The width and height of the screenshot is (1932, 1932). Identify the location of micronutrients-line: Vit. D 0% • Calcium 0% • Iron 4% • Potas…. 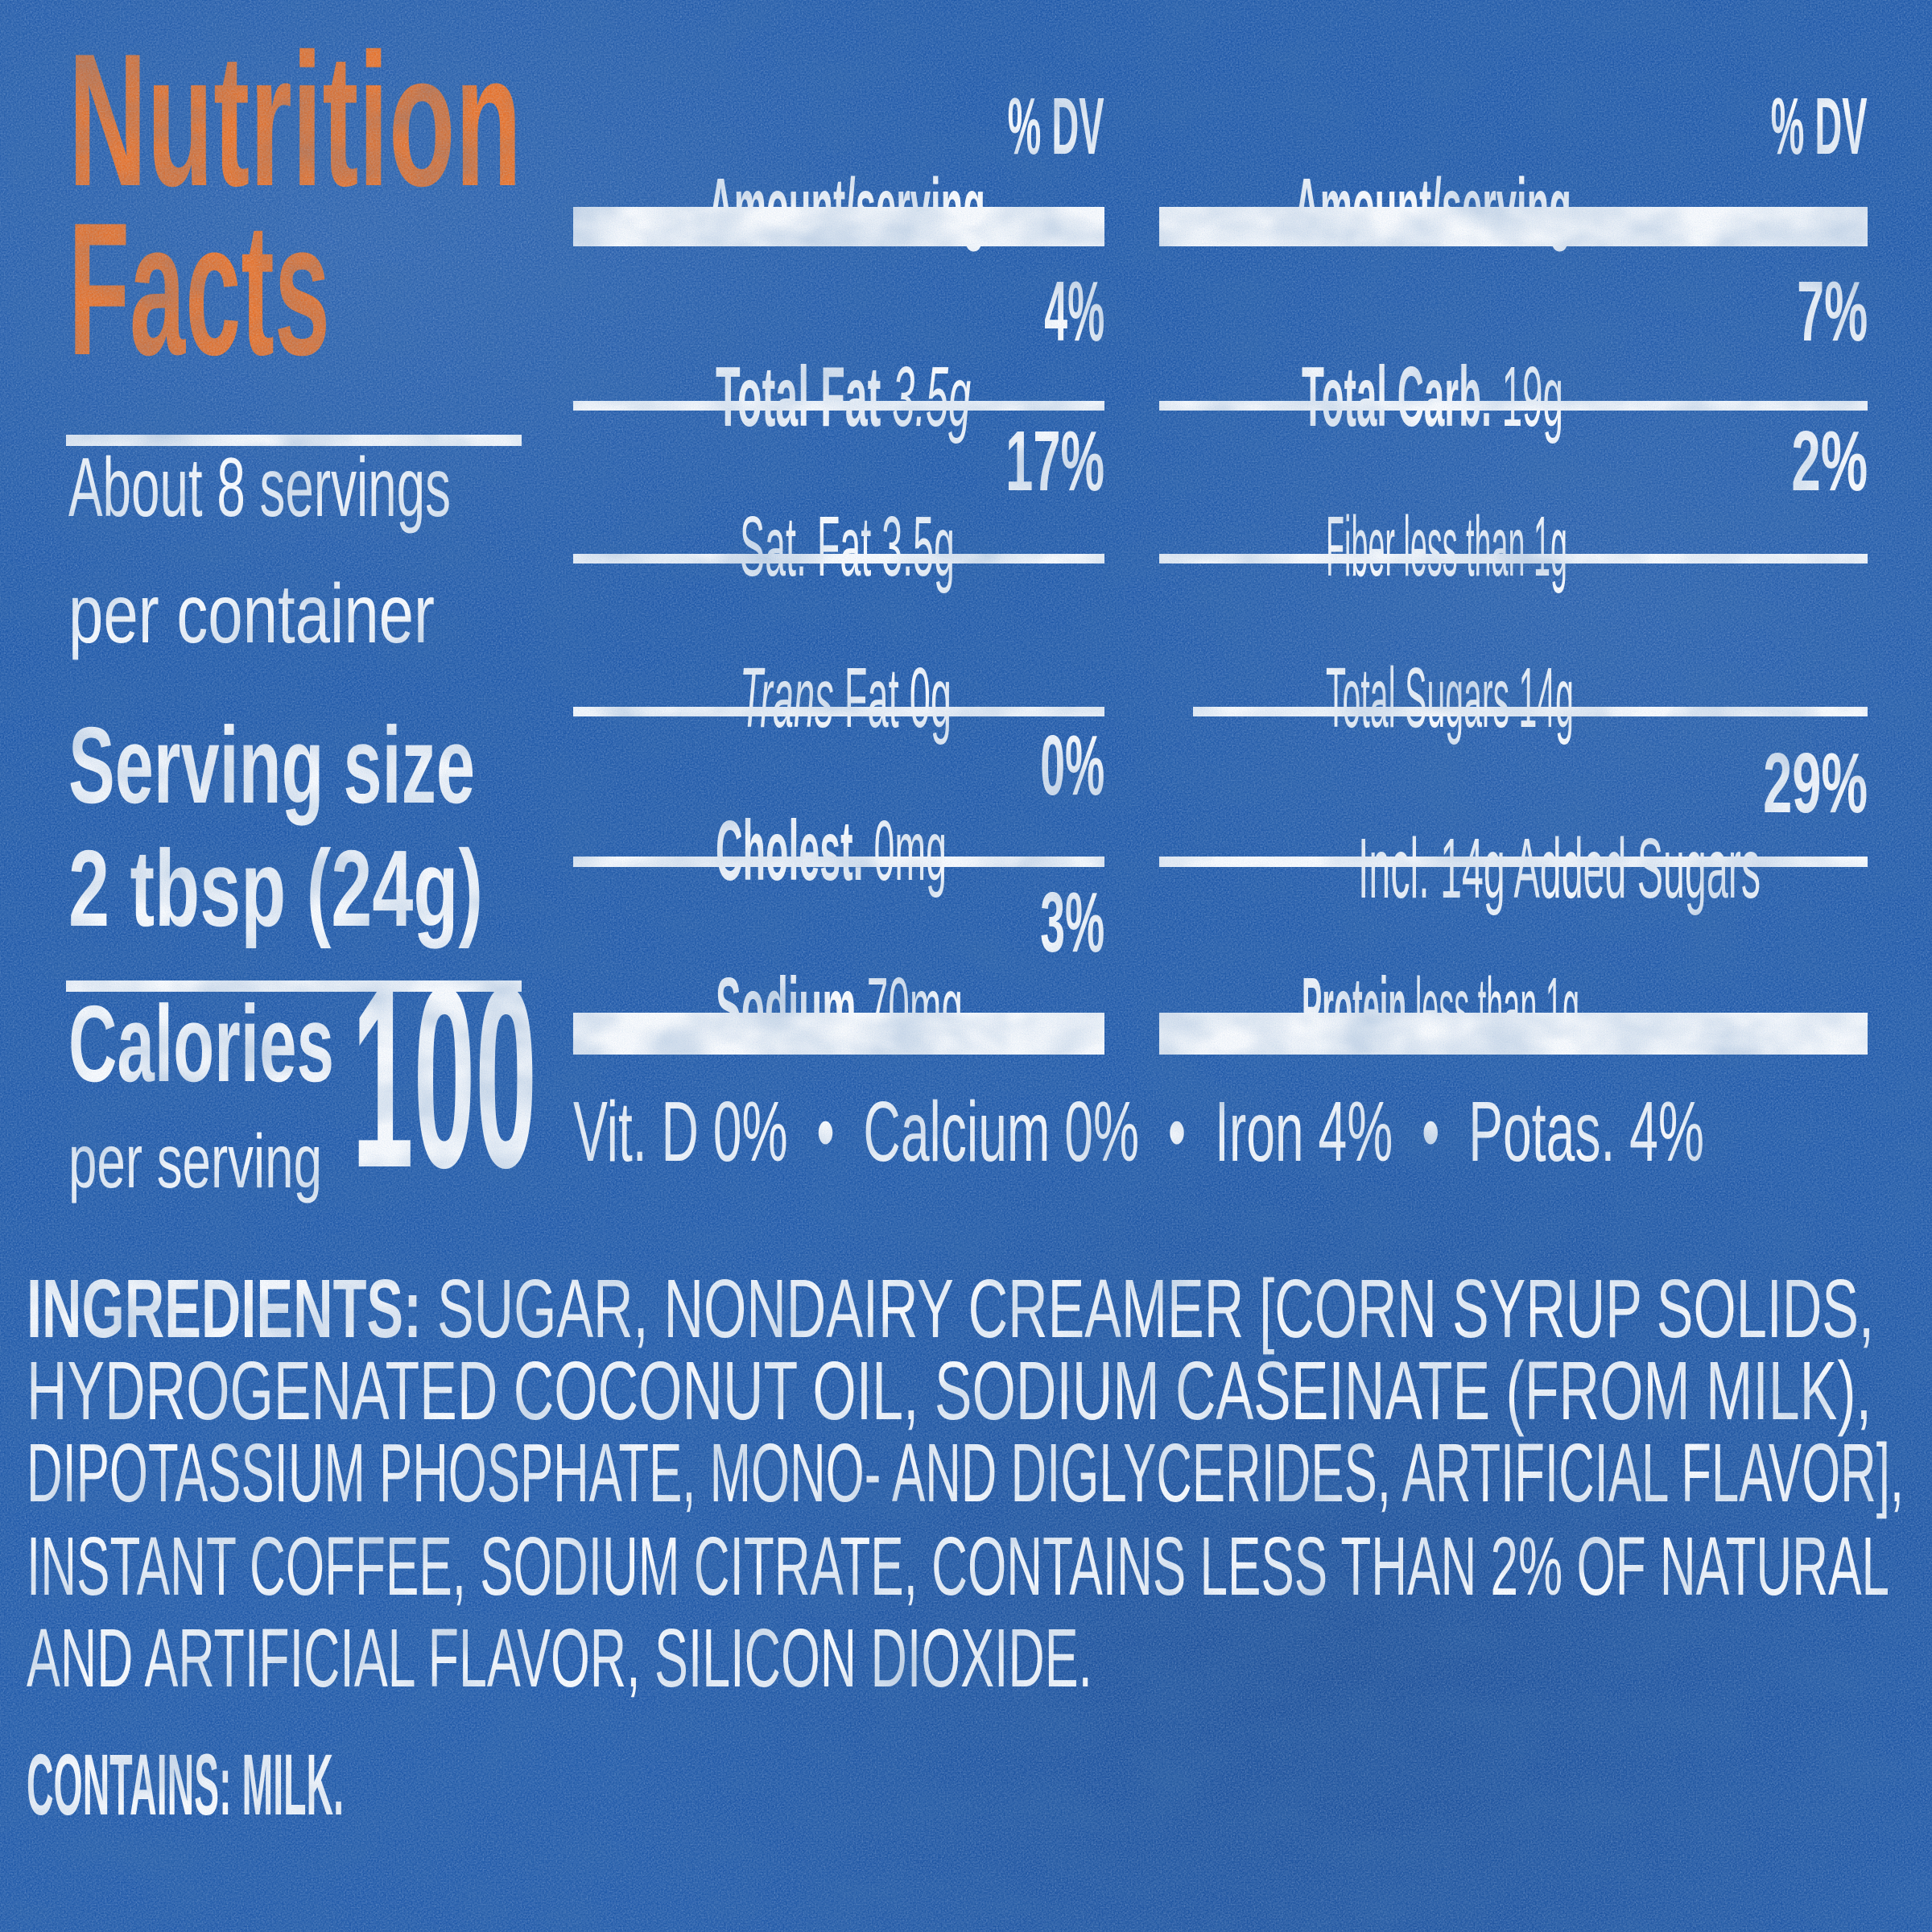
(1138, 1131).